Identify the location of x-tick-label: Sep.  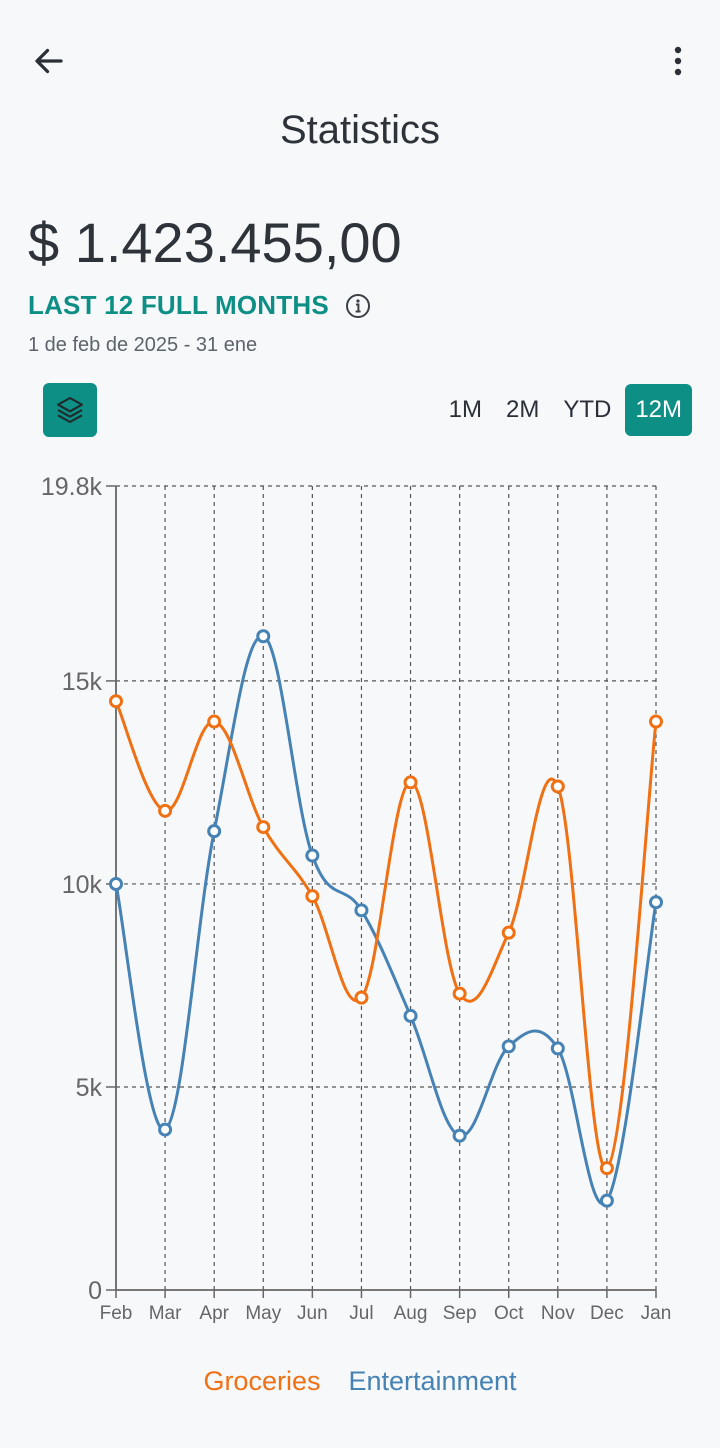
(460, 1313).